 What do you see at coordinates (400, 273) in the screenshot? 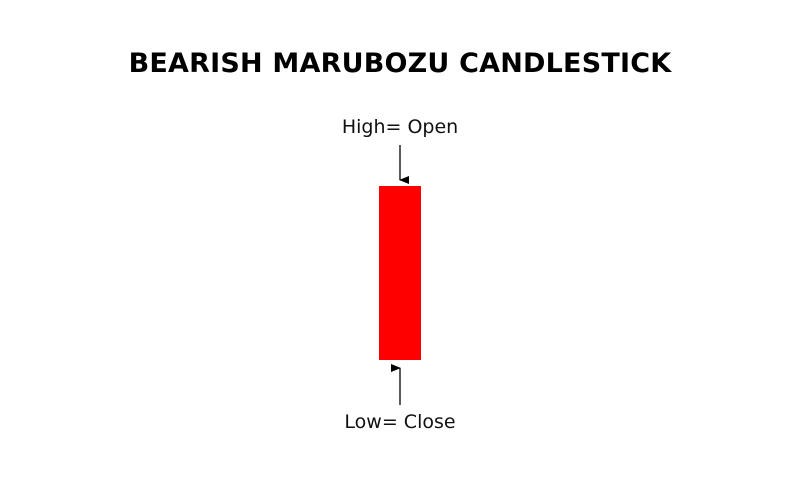
I see `bearish-candle-body` at bounding box center [400, 273].